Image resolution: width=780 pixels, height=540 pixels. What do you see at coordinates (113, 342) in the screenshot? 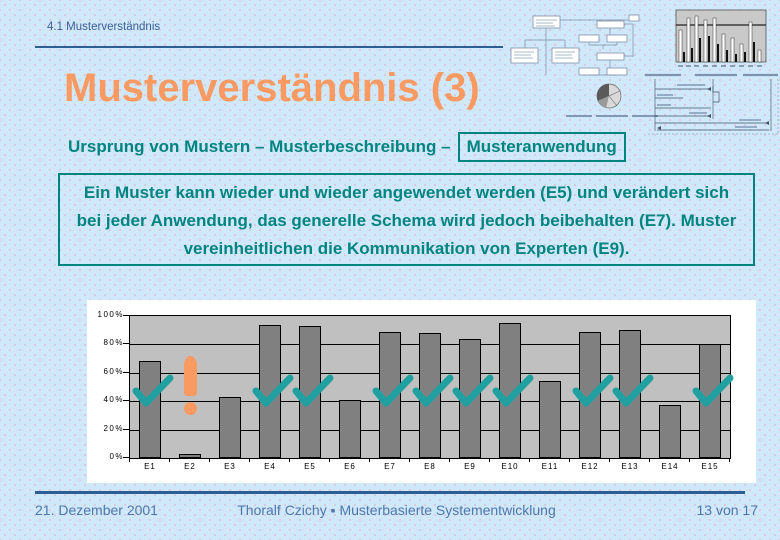
I see `y-axis-label: 80%` at bounding box center [113, 342].